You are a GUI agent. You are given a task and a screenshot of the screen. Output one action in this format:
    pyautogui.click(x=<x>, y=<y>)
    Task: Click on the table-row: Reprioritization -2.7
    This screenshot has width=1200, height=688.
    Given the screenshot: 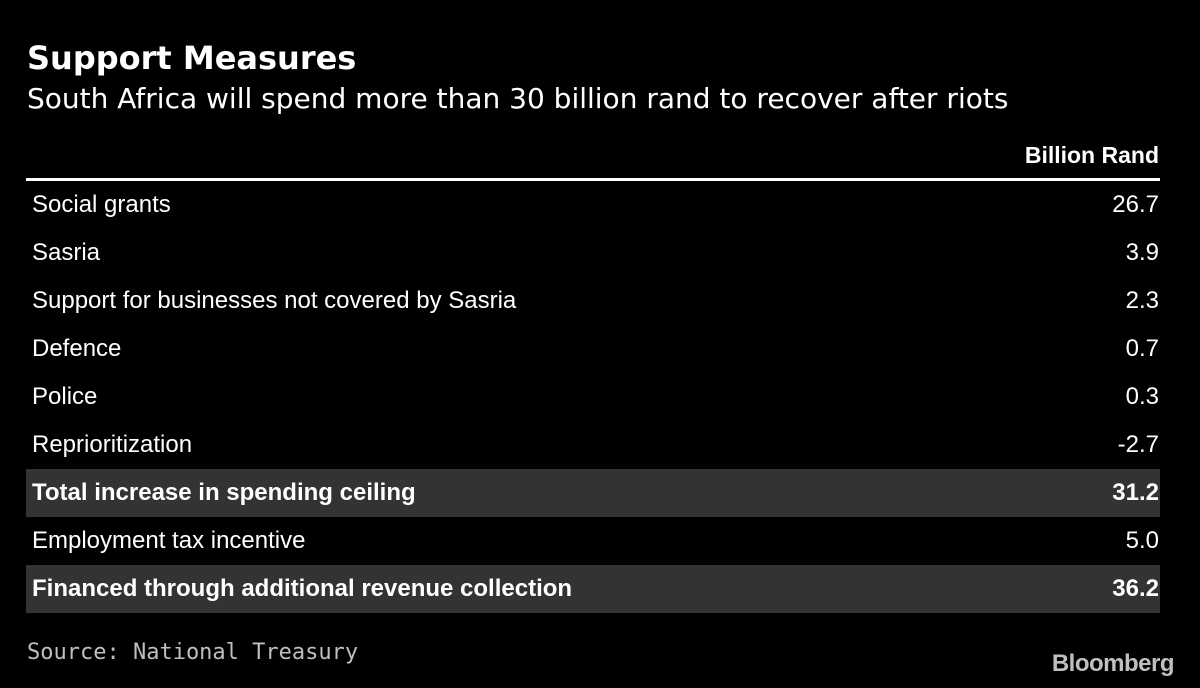 What is the action you would take?
    pyautogui.click(x=593, y=445)
    